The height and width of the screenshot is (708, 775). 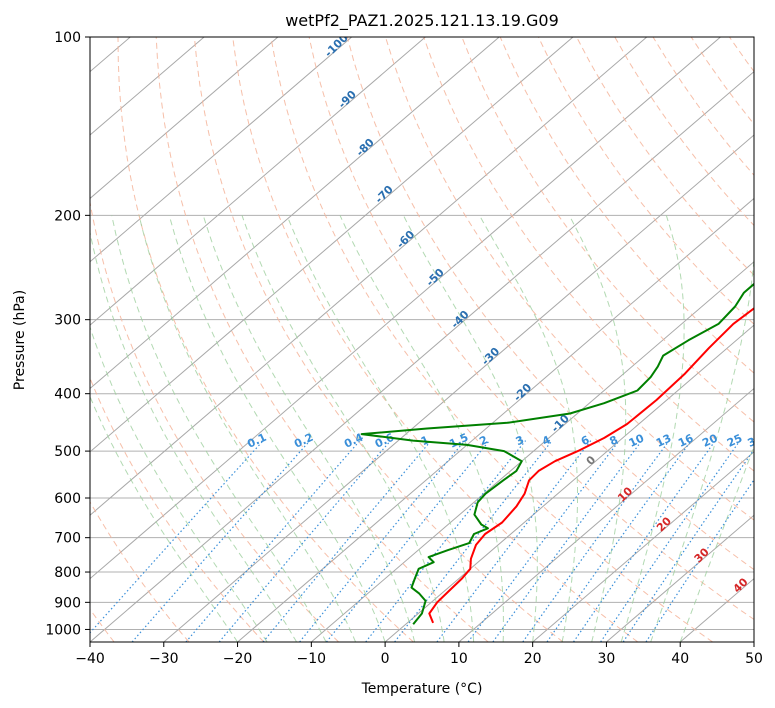 I want to click on x-tick-label: 0, so click(x=385, y=659).